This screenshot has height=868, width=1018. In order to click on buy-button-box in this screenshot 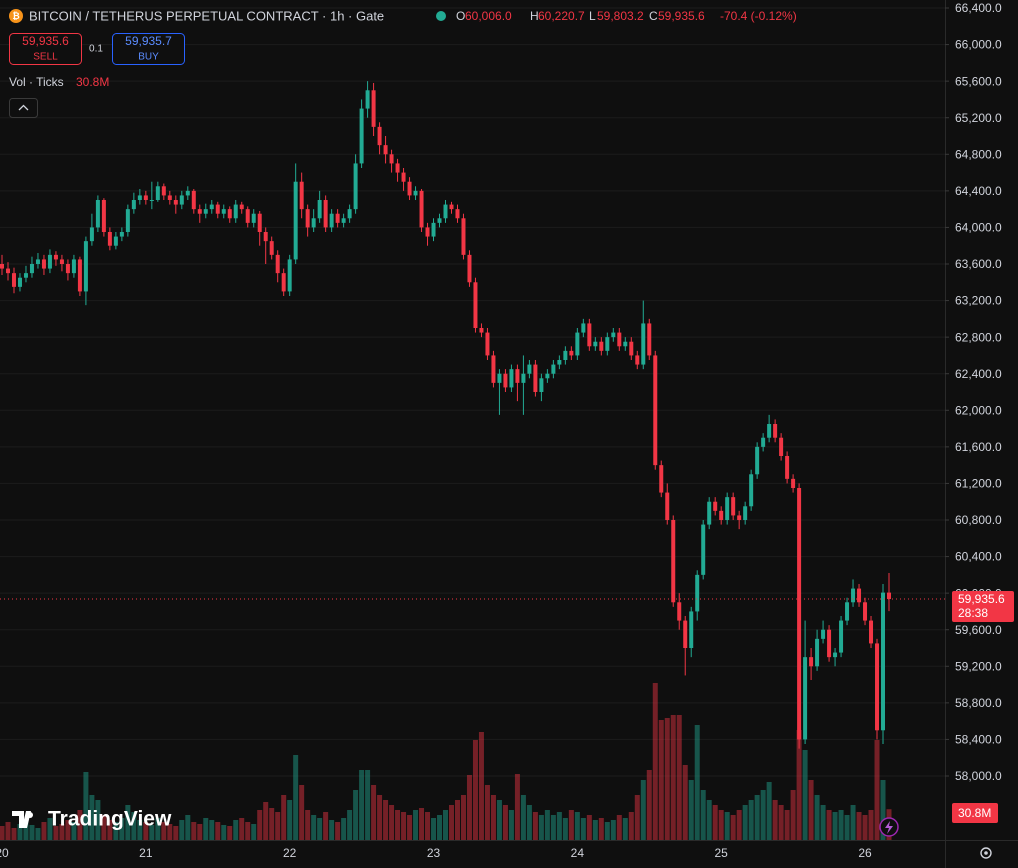, I will do `click(148, 49)`.